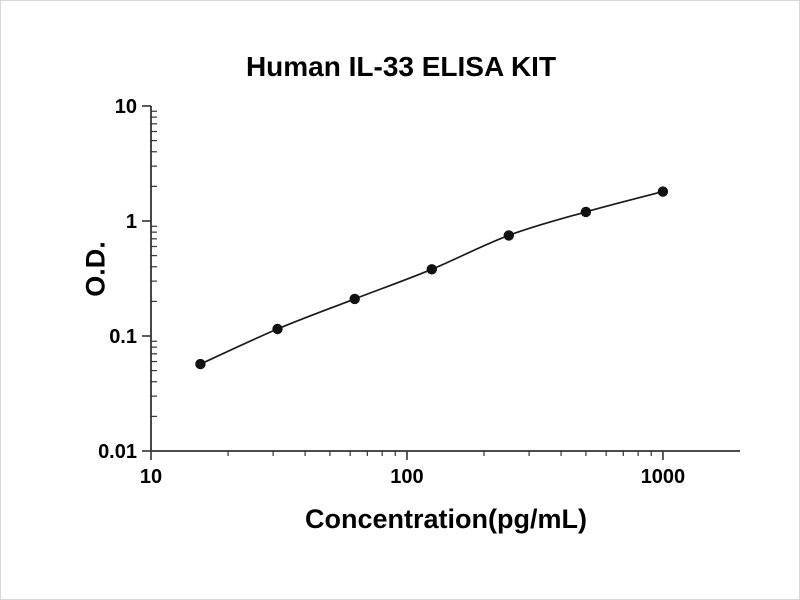  What do you see at coordinates (151, 477) in the screenshot?
I see `x-tick-label: 10` at bounding box center [151, 477].